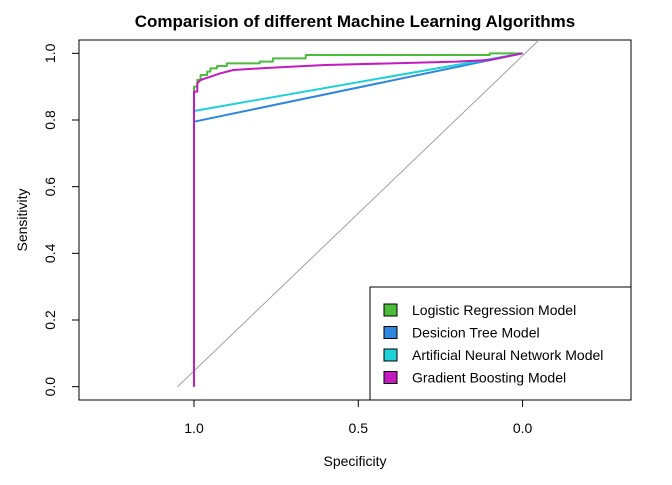  What do you see at coordinates (50, 120) in the screenshot?
I see `y-tick-label: 0.8` at bounding box center [50, 120].